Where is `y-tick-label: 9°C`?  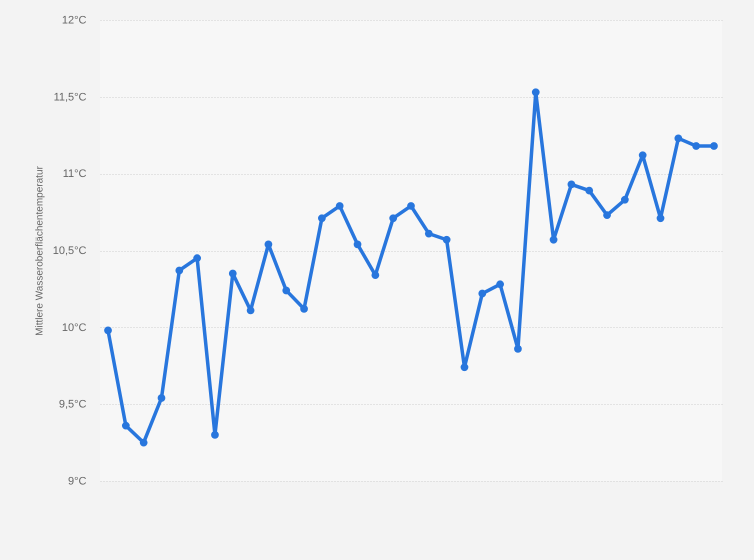
y-tick-label: 9°C is located at coordinates (77, 482).